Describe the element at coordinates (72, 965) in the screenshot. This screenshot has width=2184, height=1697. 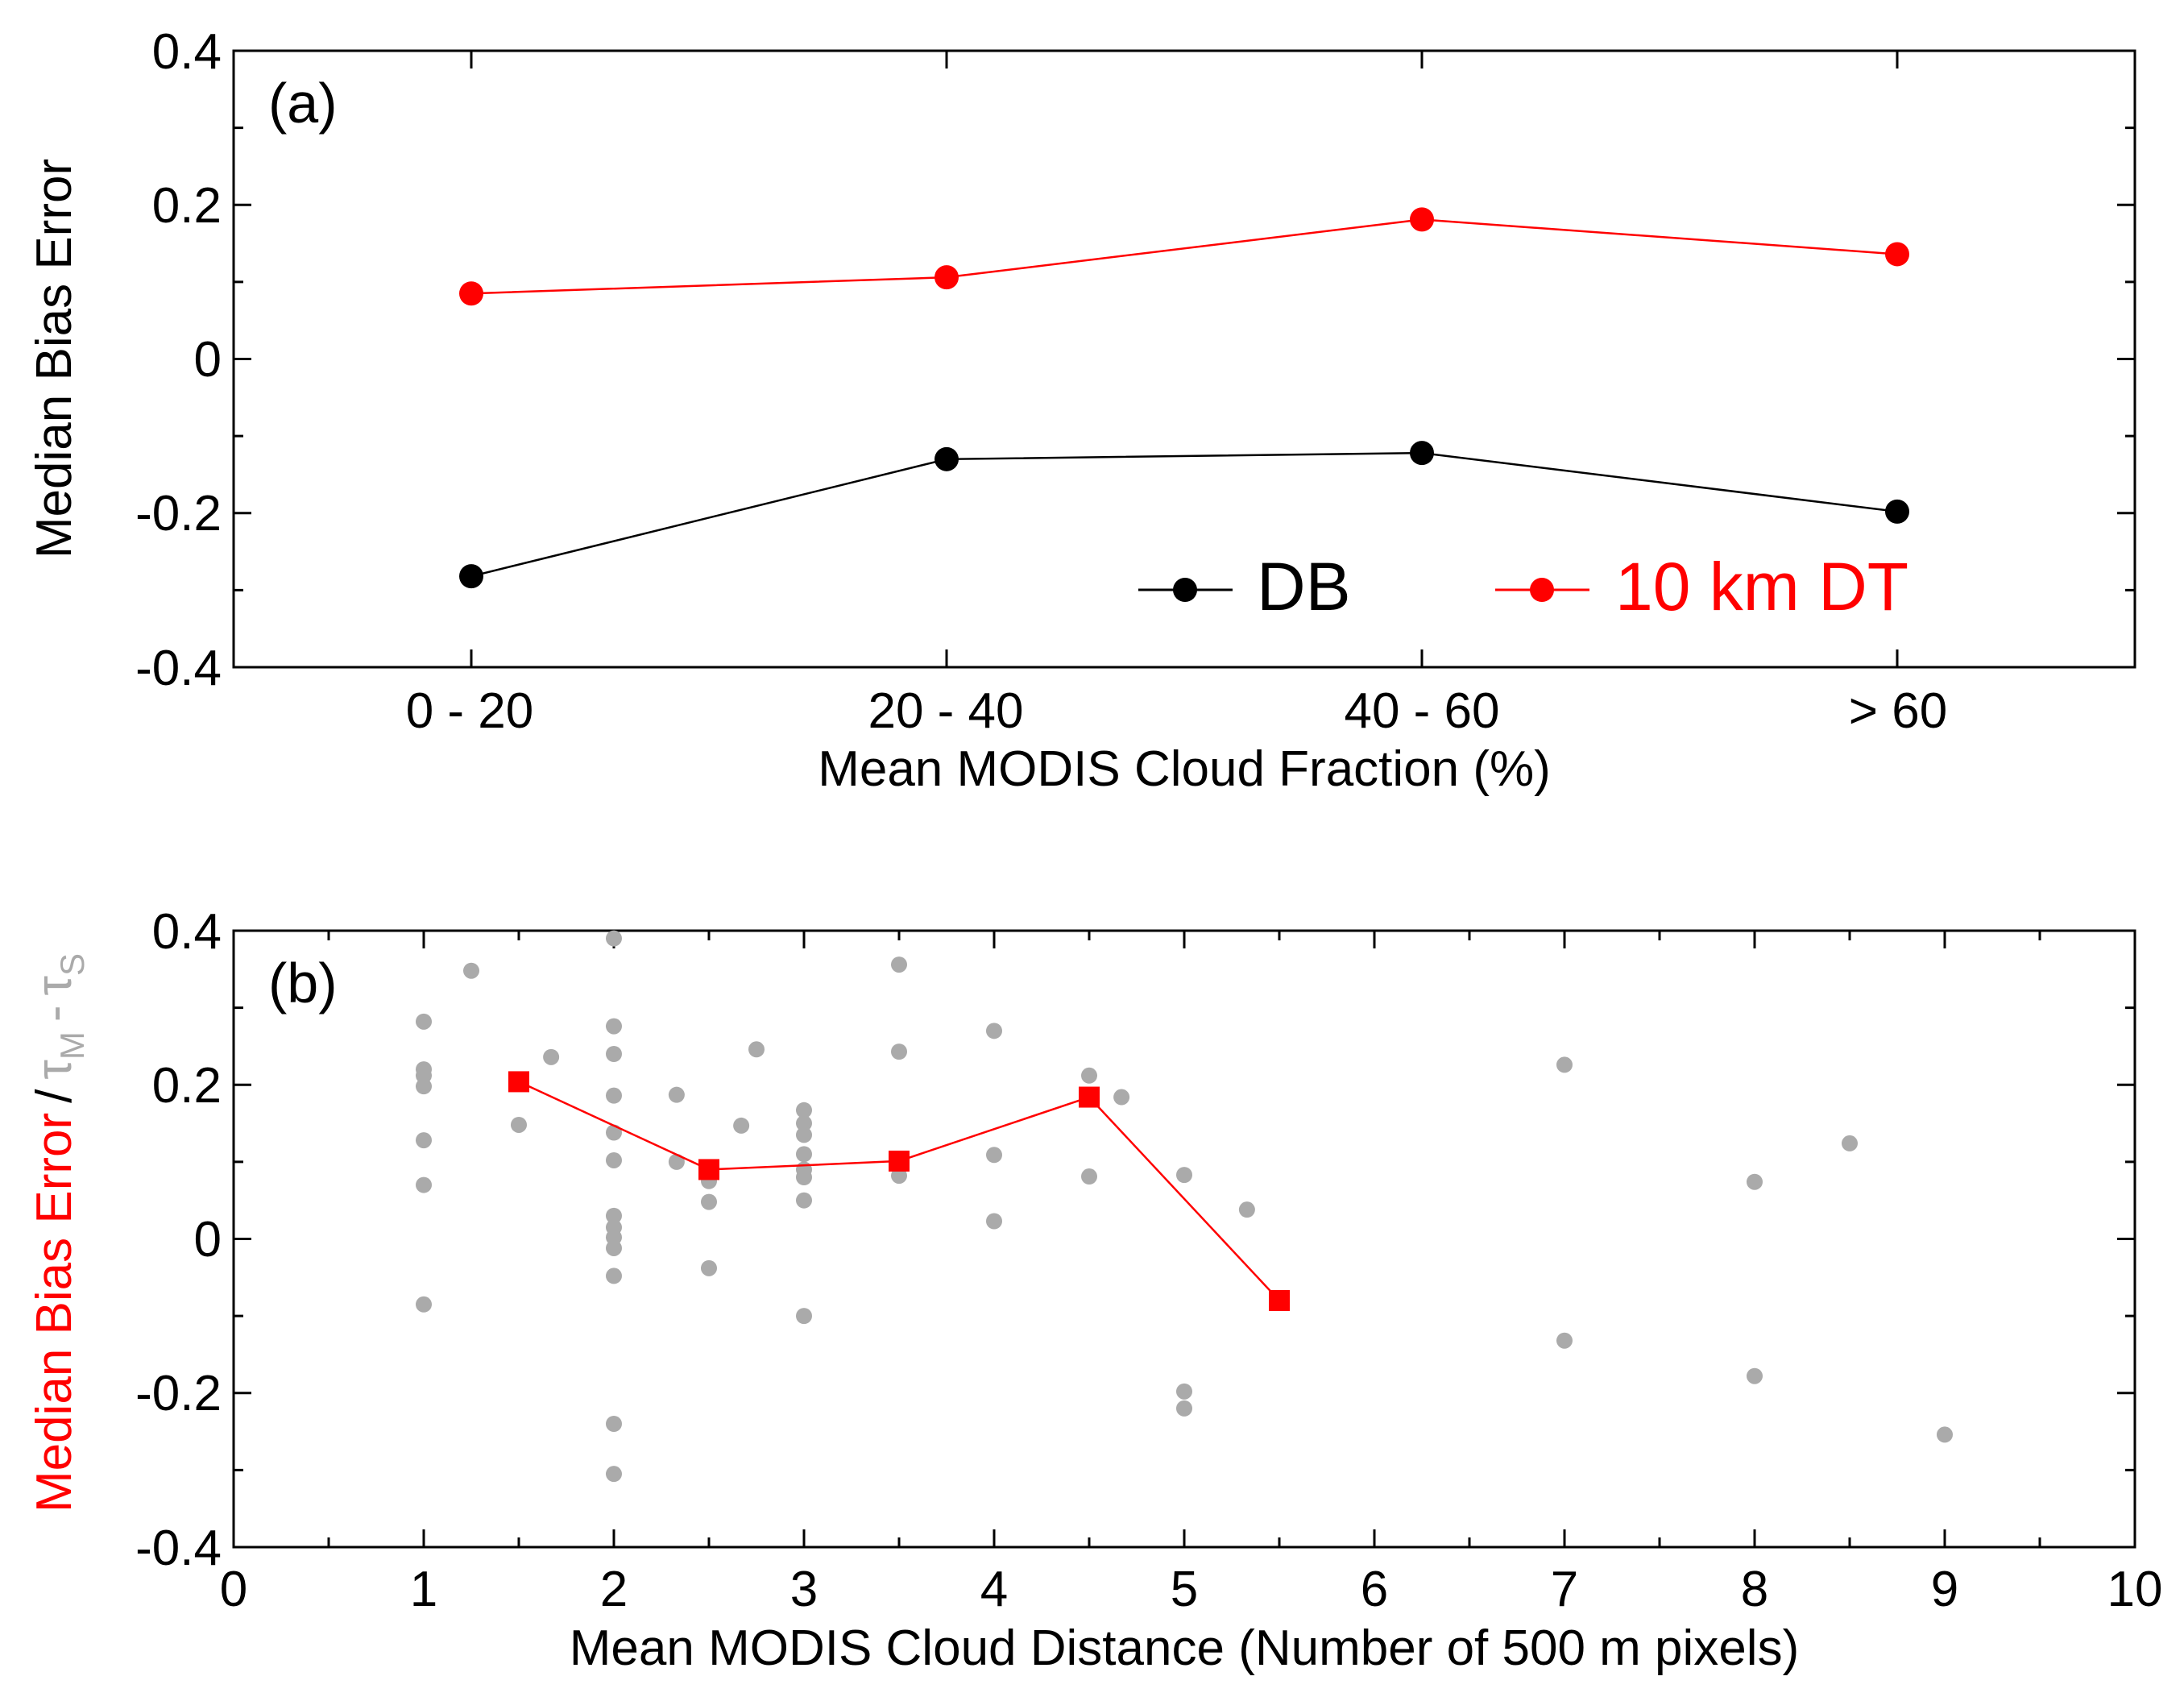
I see `b-y-label-tau-s-sub: S` at that location.